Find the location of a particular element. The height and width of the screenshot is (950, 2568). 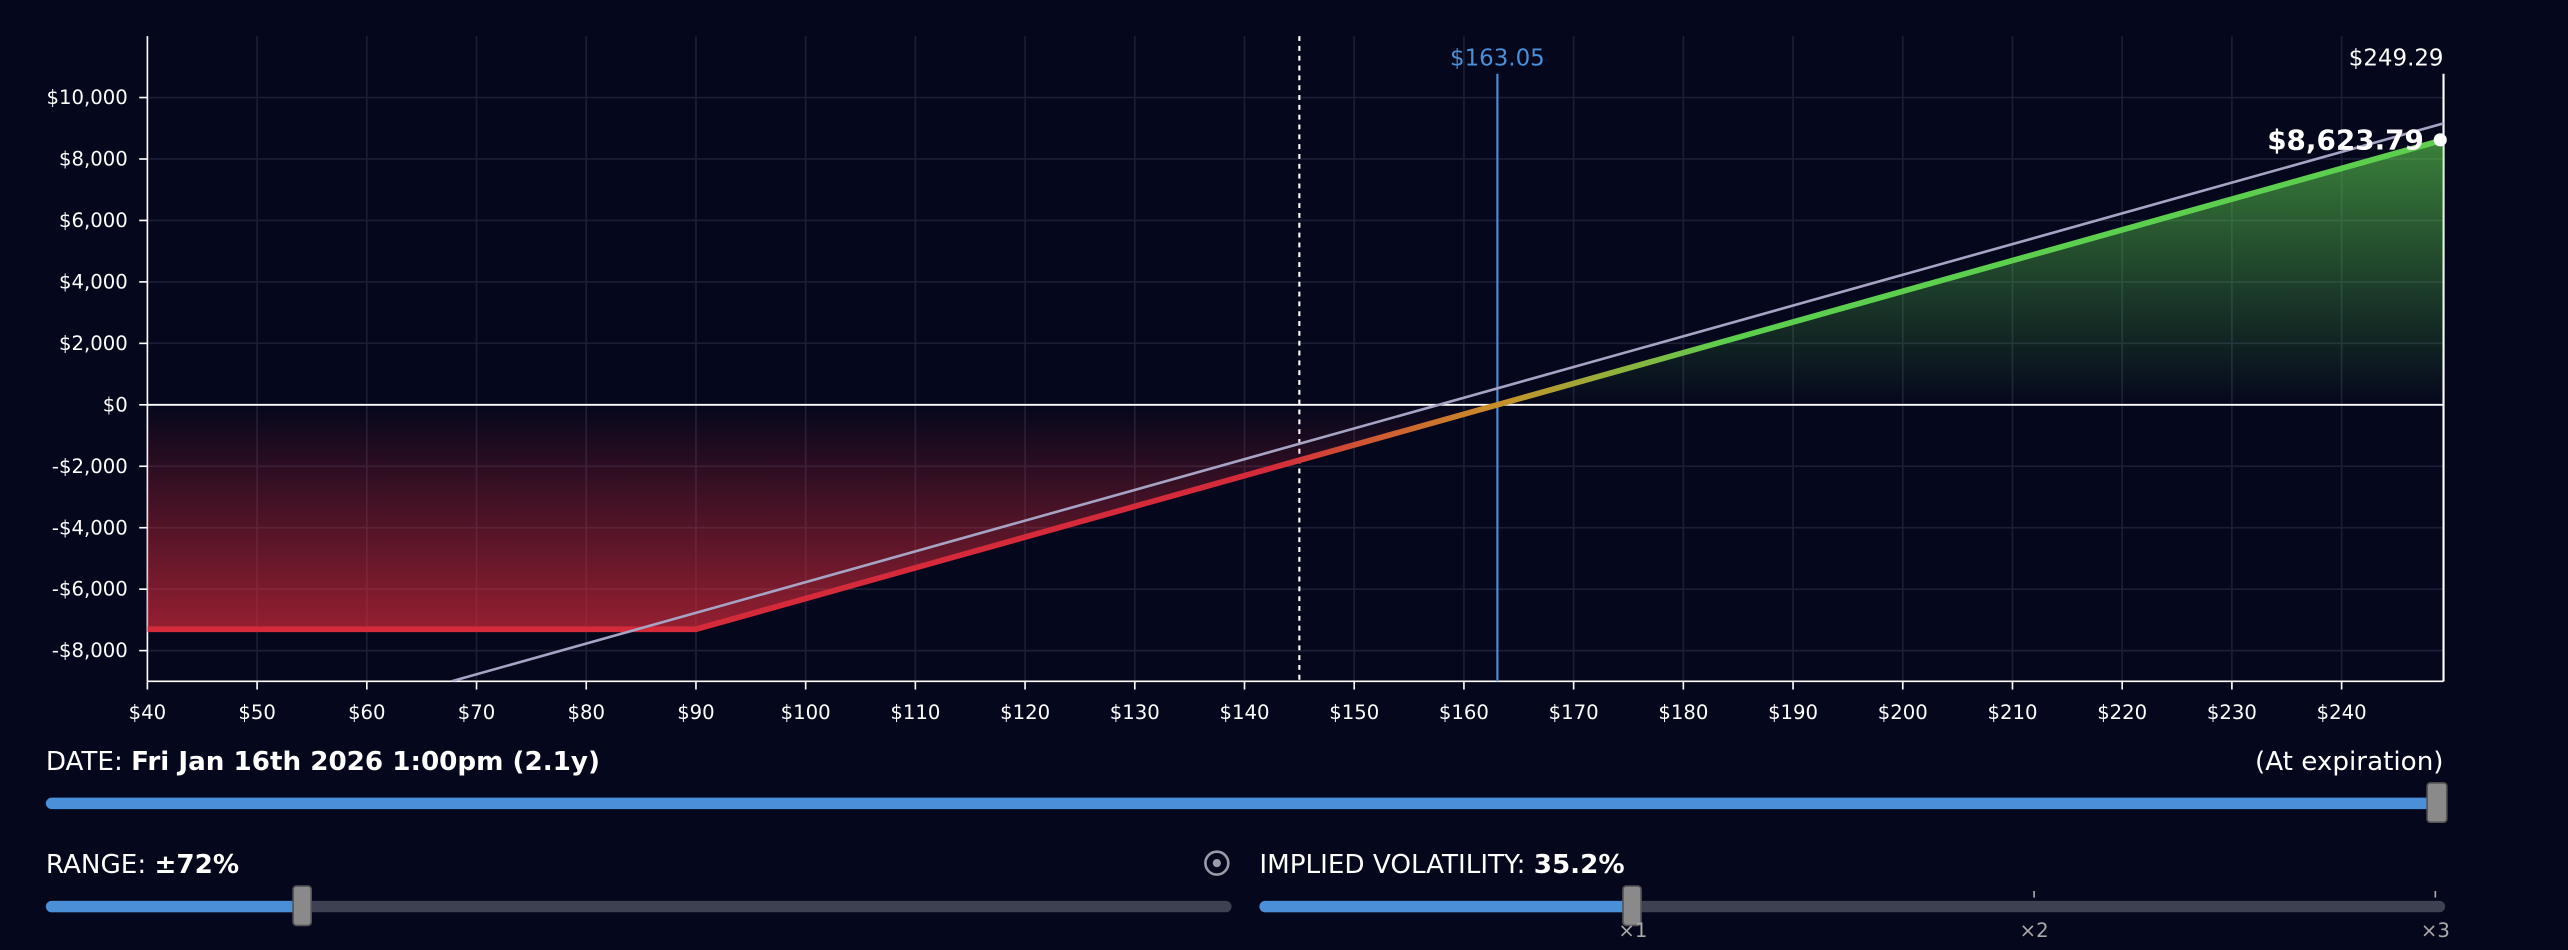

range-value: ±72% is located at coordinates (196, 865).